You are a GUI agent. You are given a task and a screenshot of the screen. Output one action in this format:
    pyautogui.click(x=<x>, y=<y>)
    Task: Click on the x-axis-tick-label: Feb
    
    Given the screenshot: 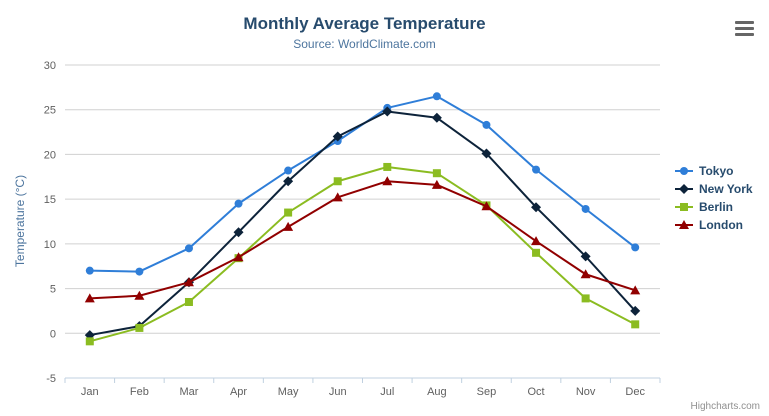 What is the action you would take?
    pyautogui.click(x=139, y=392)
    